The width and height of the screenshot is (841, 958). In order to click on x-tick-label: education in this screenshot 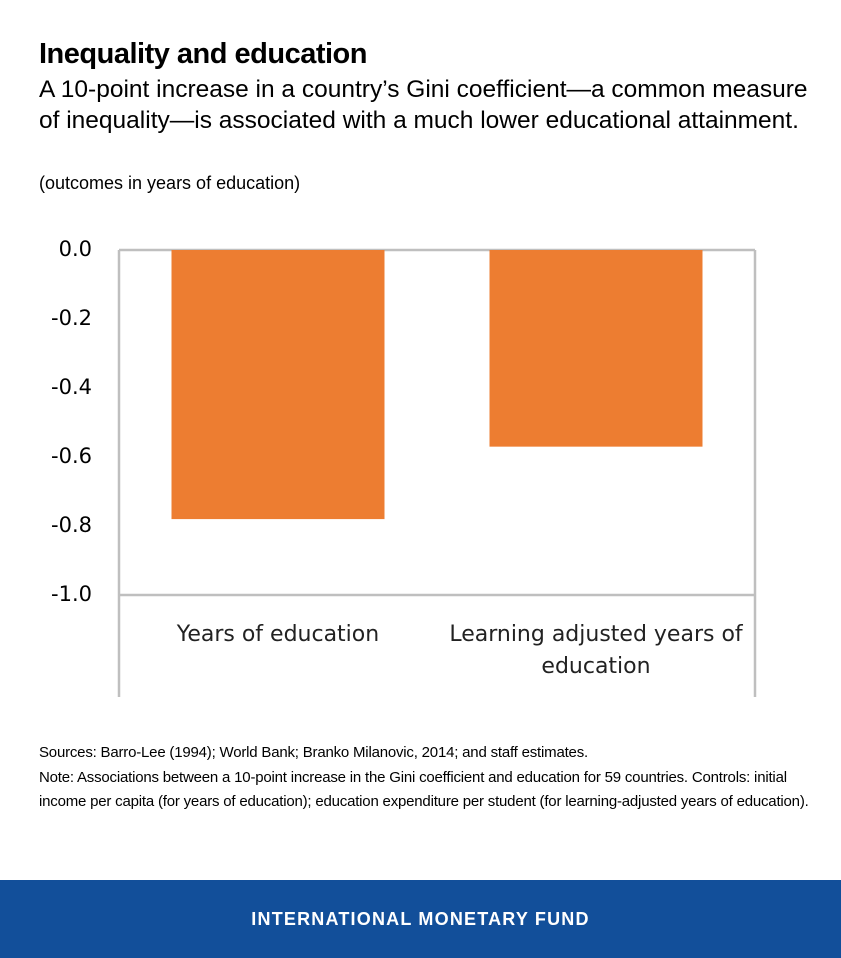, I will do `click(595, 666)`.